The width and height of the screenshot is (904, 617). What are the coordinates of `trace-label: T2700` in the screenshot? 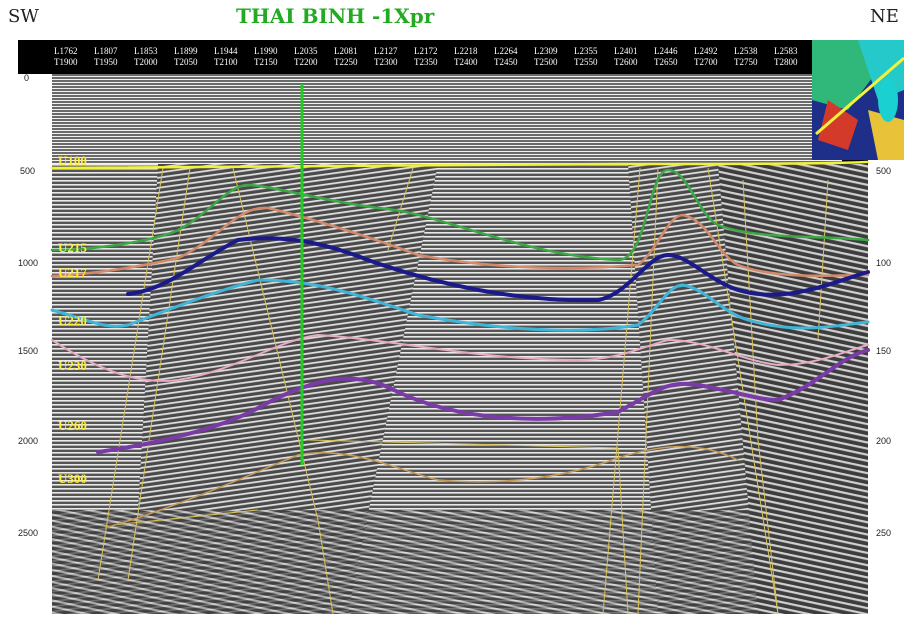 It's located at (706, 62).